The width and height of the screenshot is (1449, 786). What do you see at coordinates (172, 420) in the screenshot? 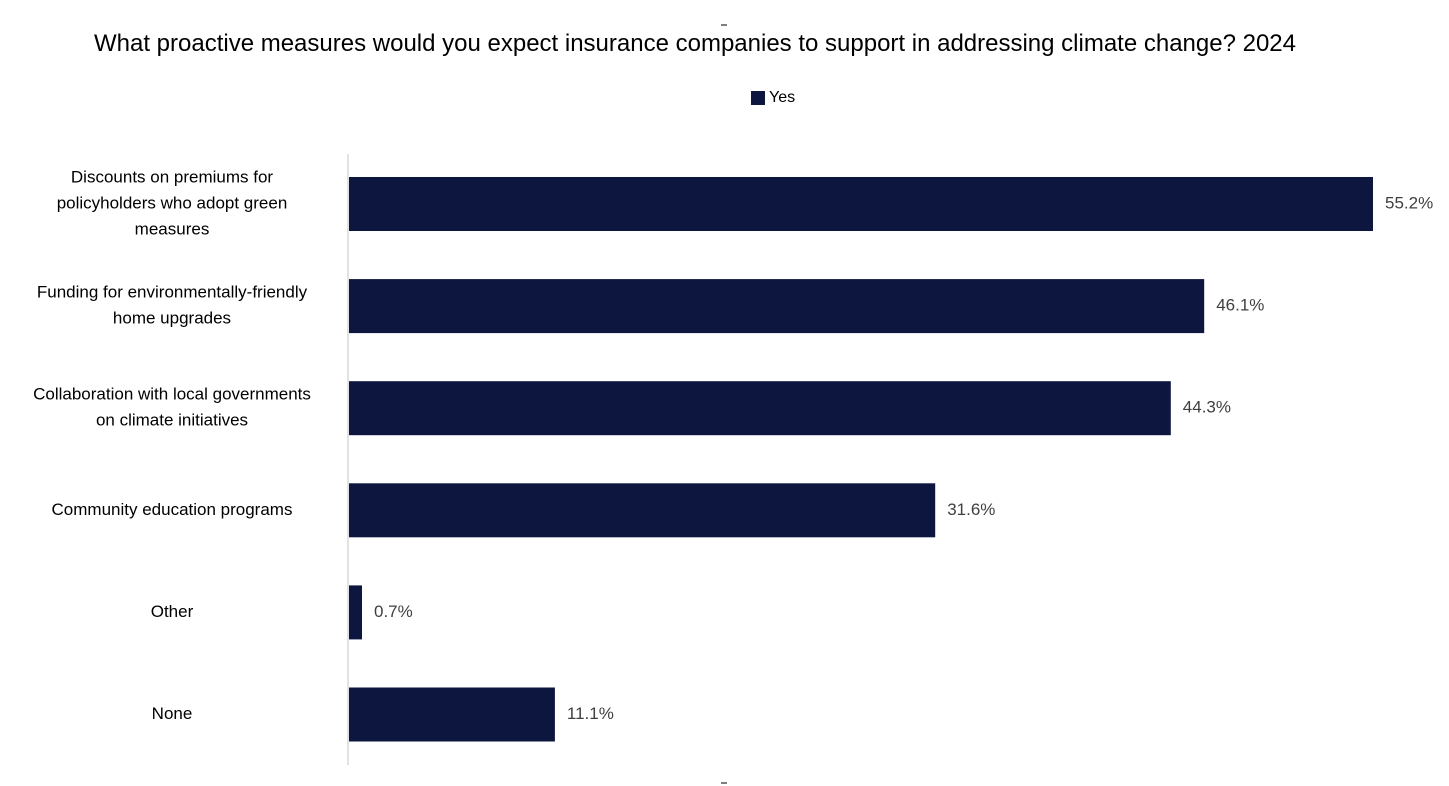
I see `category-label-line: on climate initiatives` at bounding box center [172, 420].